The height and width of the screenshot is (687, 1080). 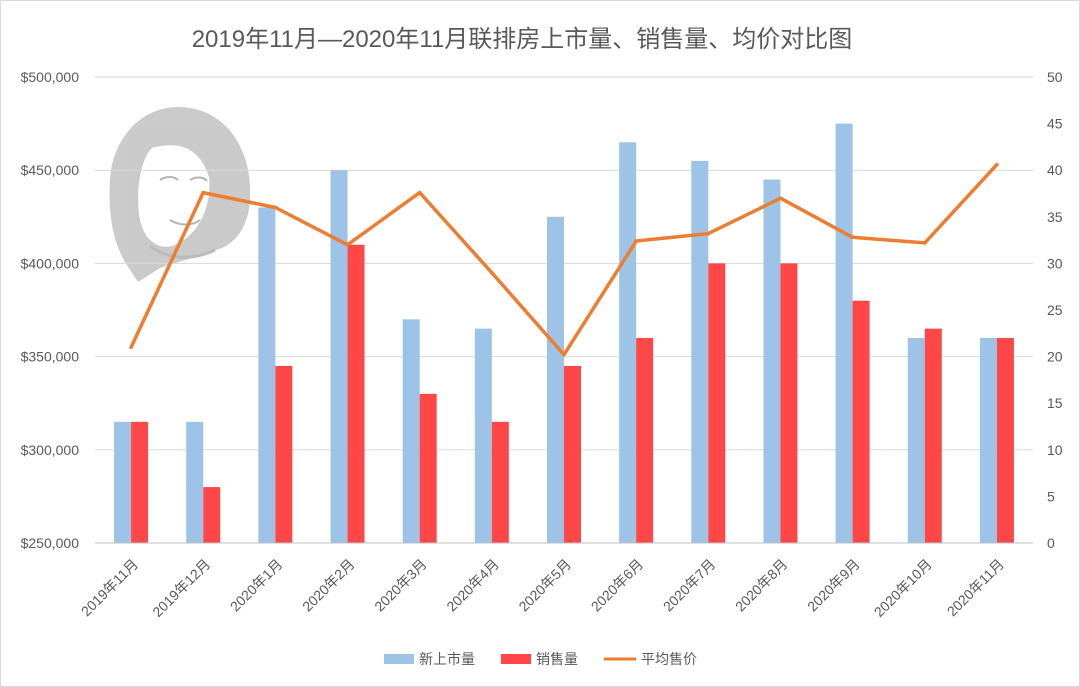 I want to click on legend-swatch-sales, so click(x=516, y=659).